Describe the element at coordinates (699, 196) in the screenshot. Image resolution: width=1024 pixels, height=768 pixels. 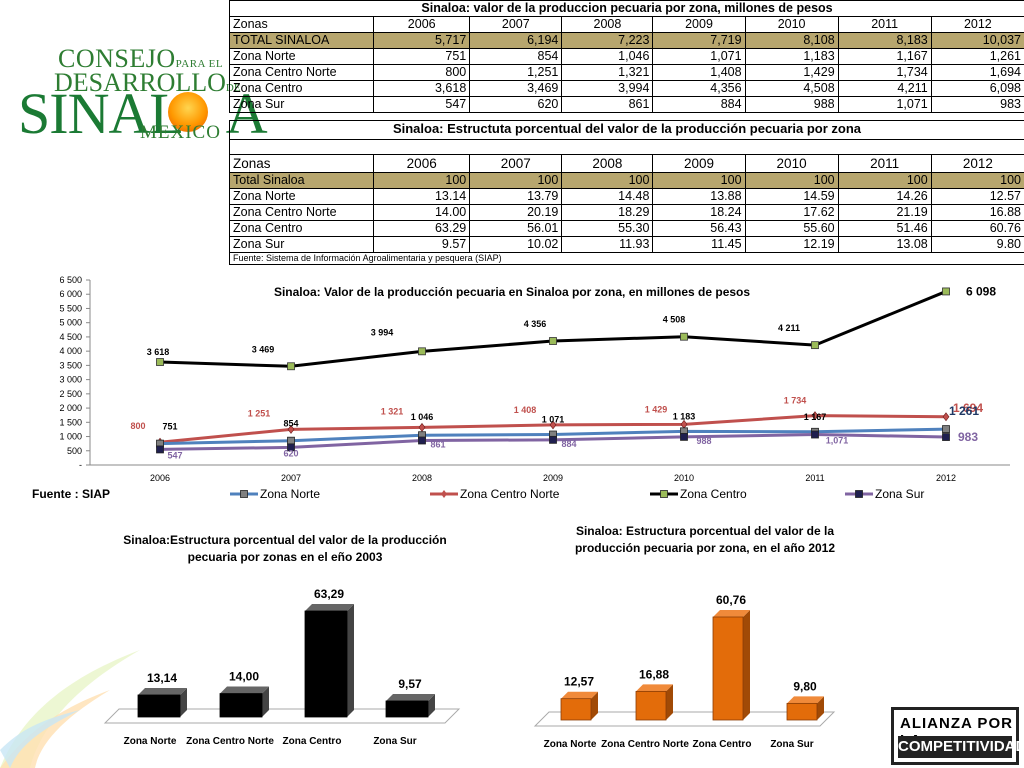
I see `cell-value: 13.88` at that location.